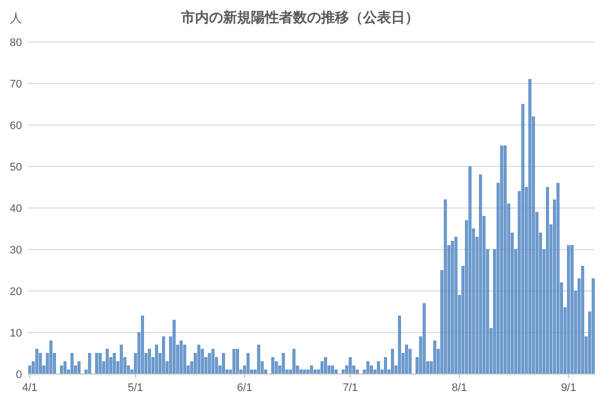  What do you see at coordinates (16, 250) in the screenshot?
I see `y-tick-label: 30` at bounding box center [16, 250].